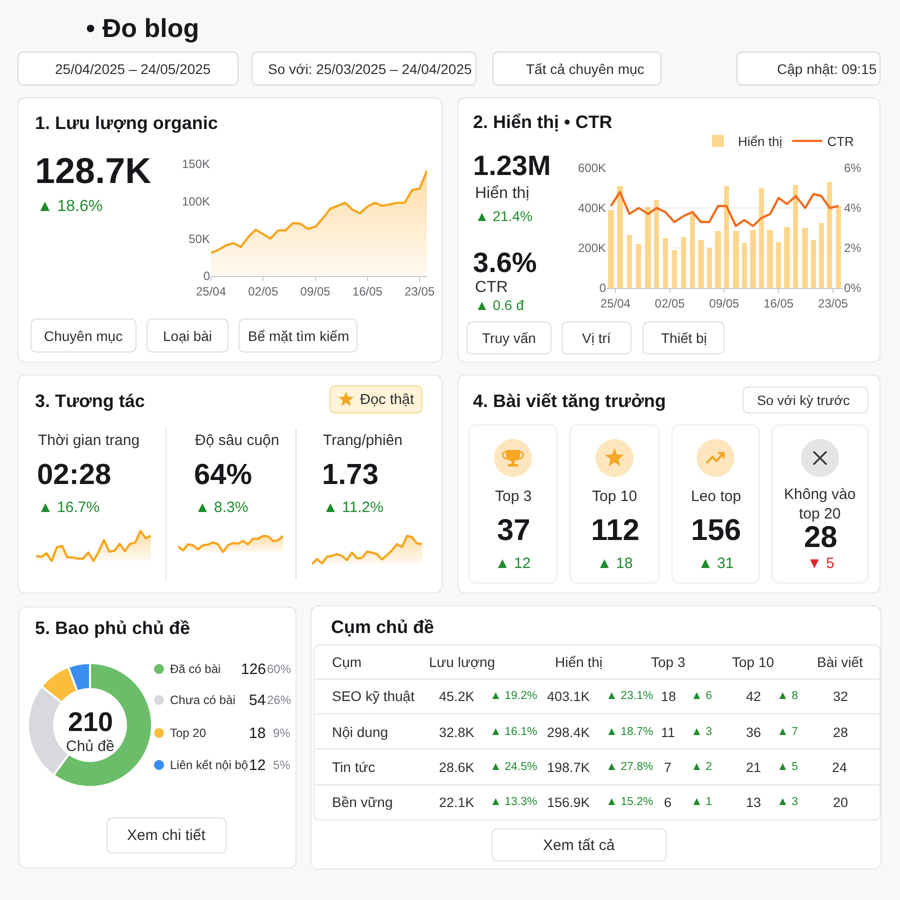 The height and width of the screenshot is (900, 900). Describe the element at coordinates (90, 401) in the screenshot. I see `text: 3. Tương tác` at that location.